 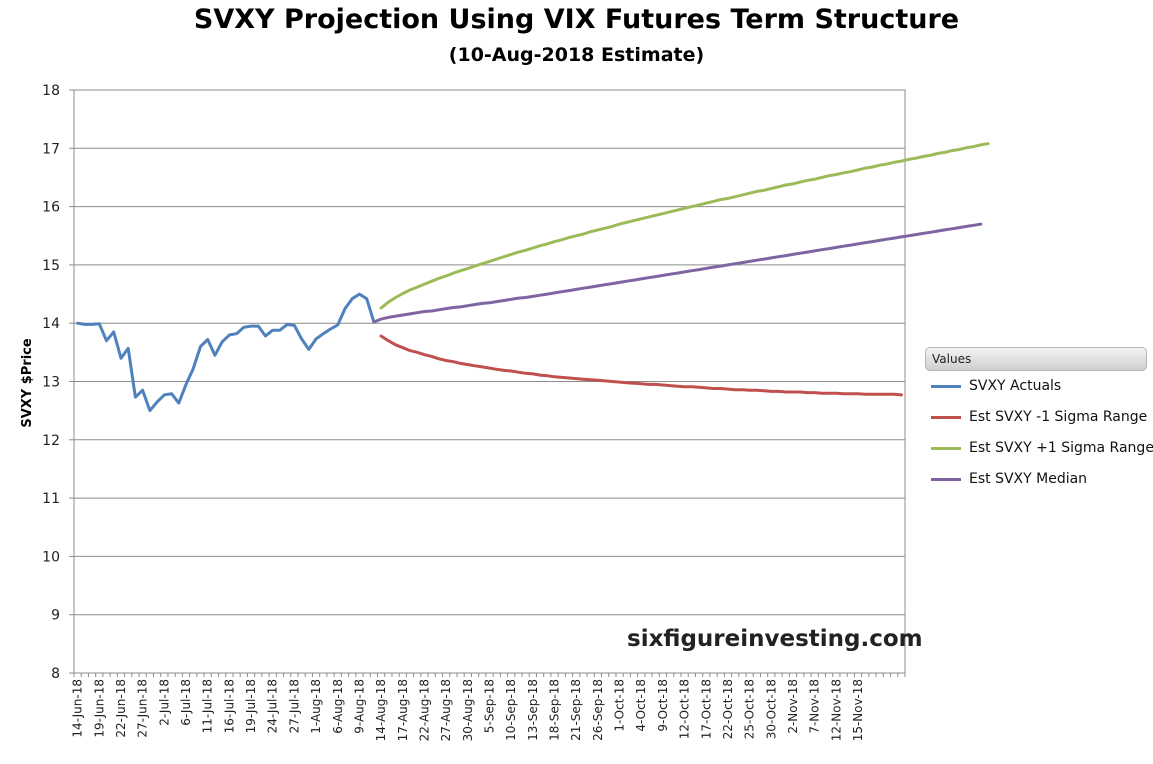 I want to click on x-tick-label: 1-Oct-18, so click(x=620, y=705).